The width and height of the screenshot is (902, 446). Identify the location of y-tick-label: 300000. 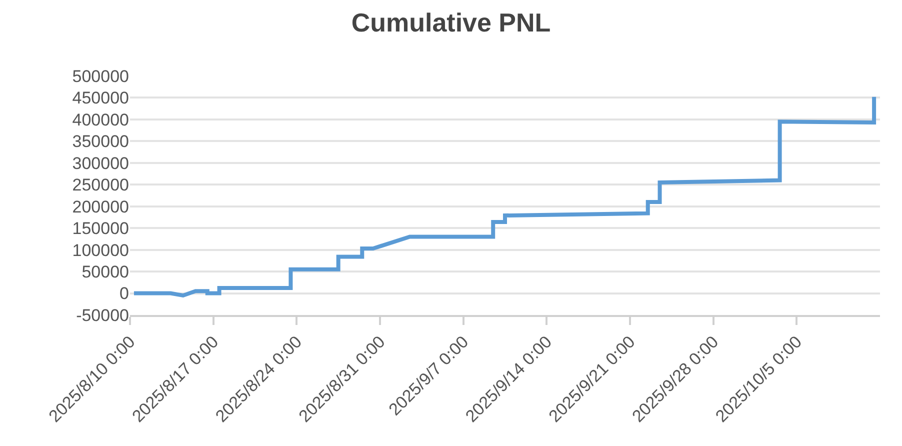
(100, 163).